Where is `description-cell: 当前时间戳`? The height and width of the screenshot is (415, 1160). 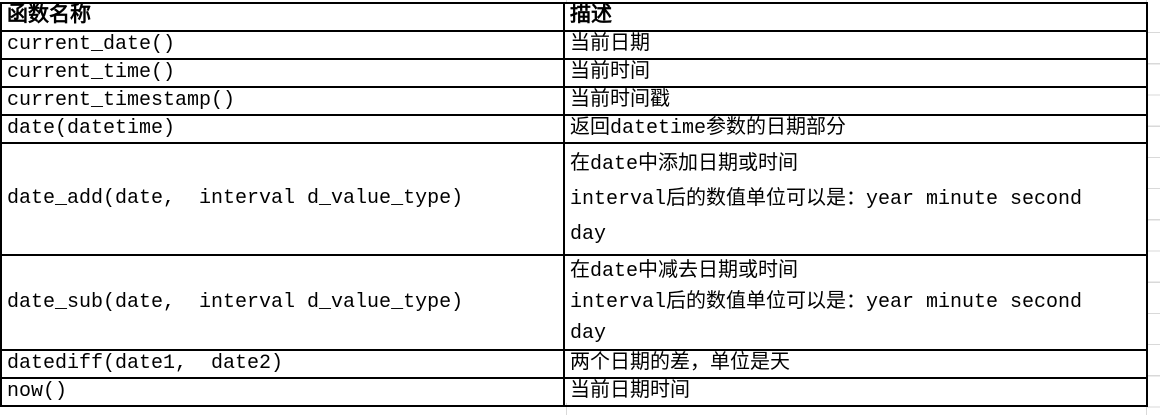
description-cell: 当前时间戳 is located at coordinates (855, 101).